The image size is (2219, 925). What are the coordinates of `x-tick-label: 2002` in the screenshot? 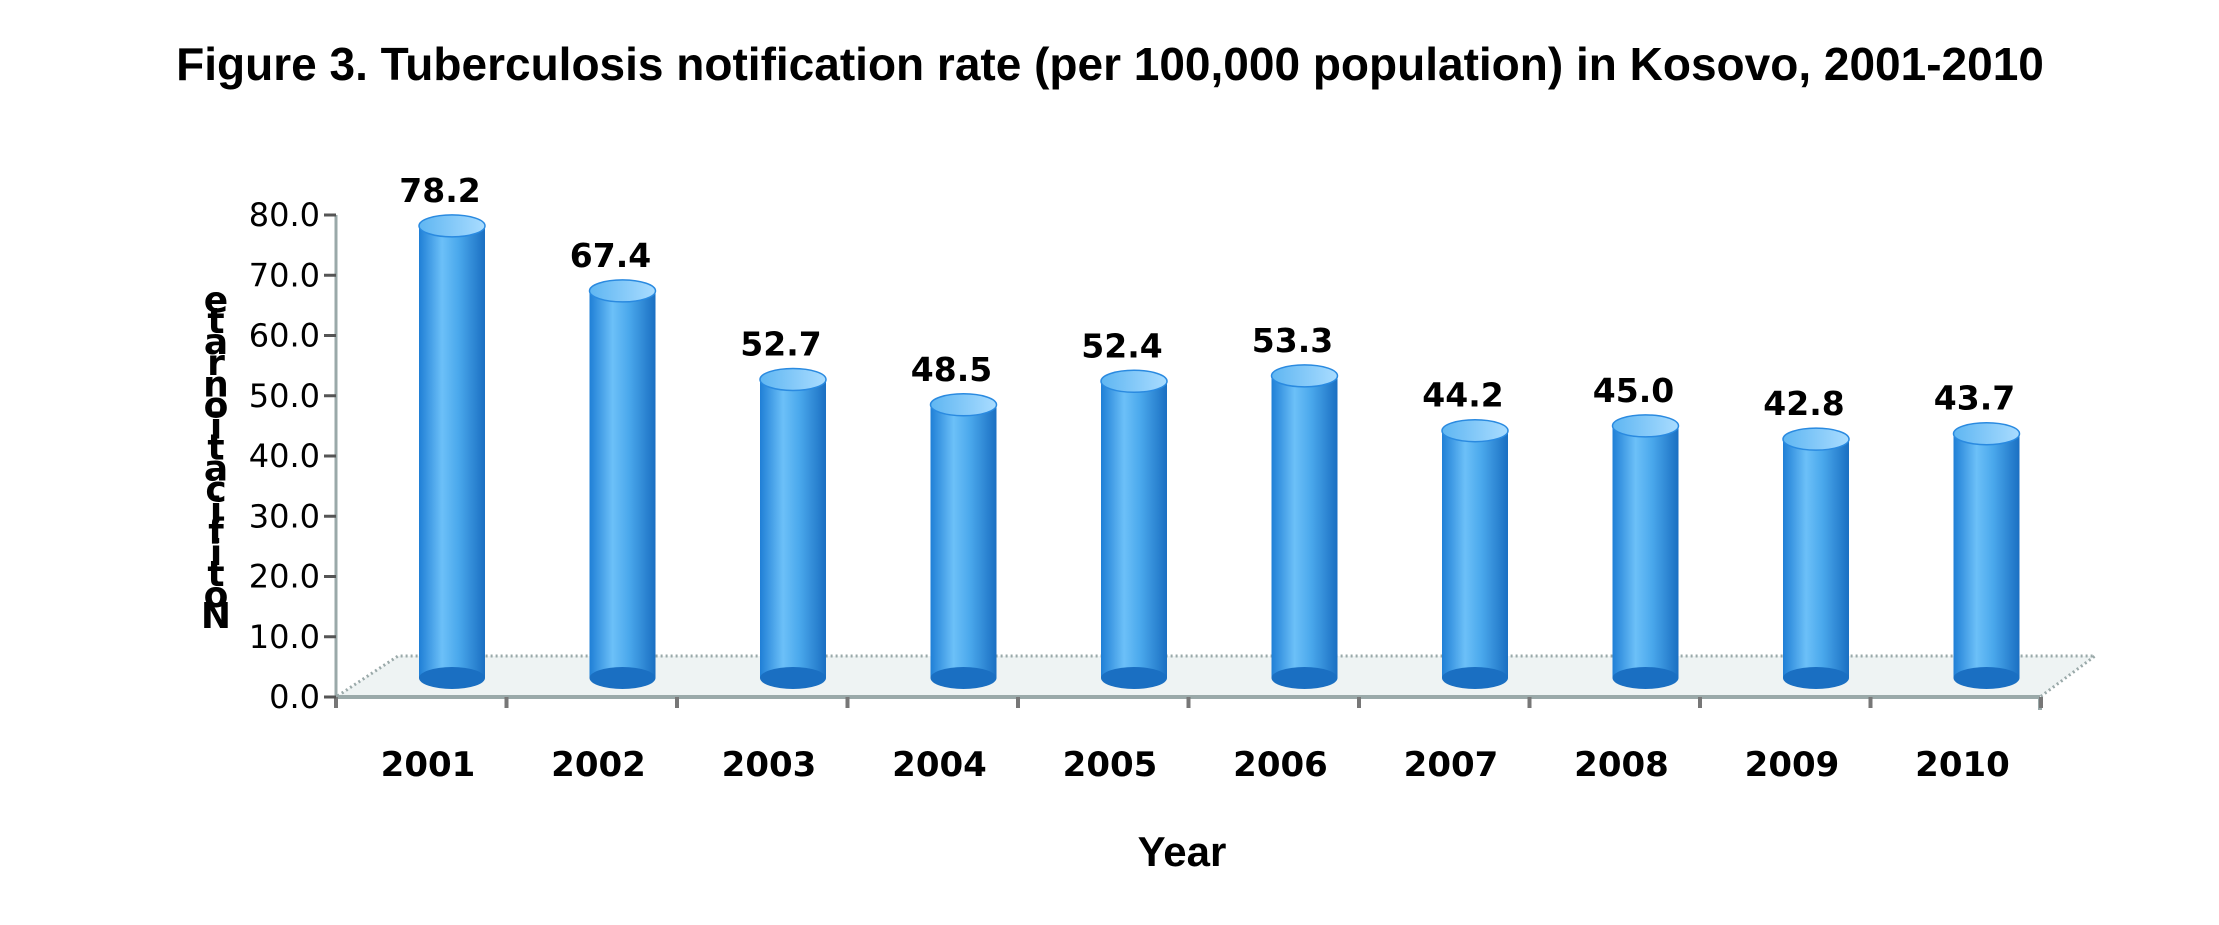 It's located at (598, 765).